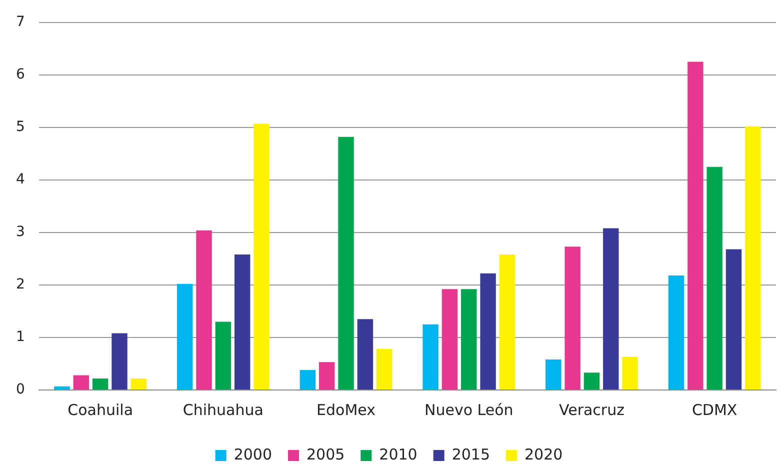 This screenshot has height=473, width=782. I want to click on x-tick-label: Veracruz, so click(591, 409).